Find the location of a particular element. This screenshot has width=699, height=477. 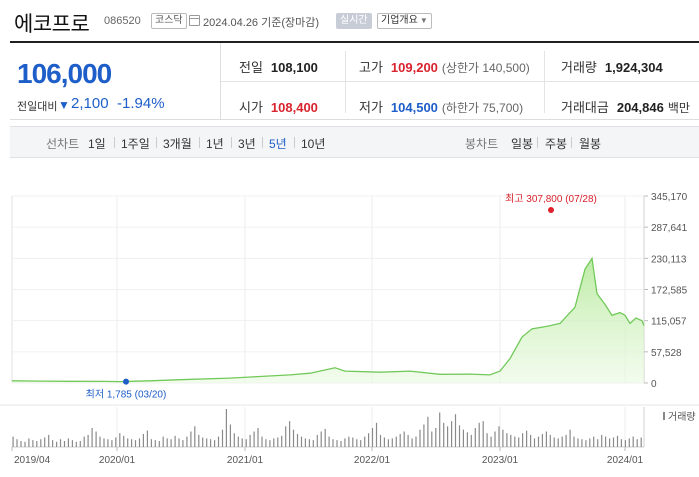

y-tick-label: 0 is located at coordinates (654, 384).